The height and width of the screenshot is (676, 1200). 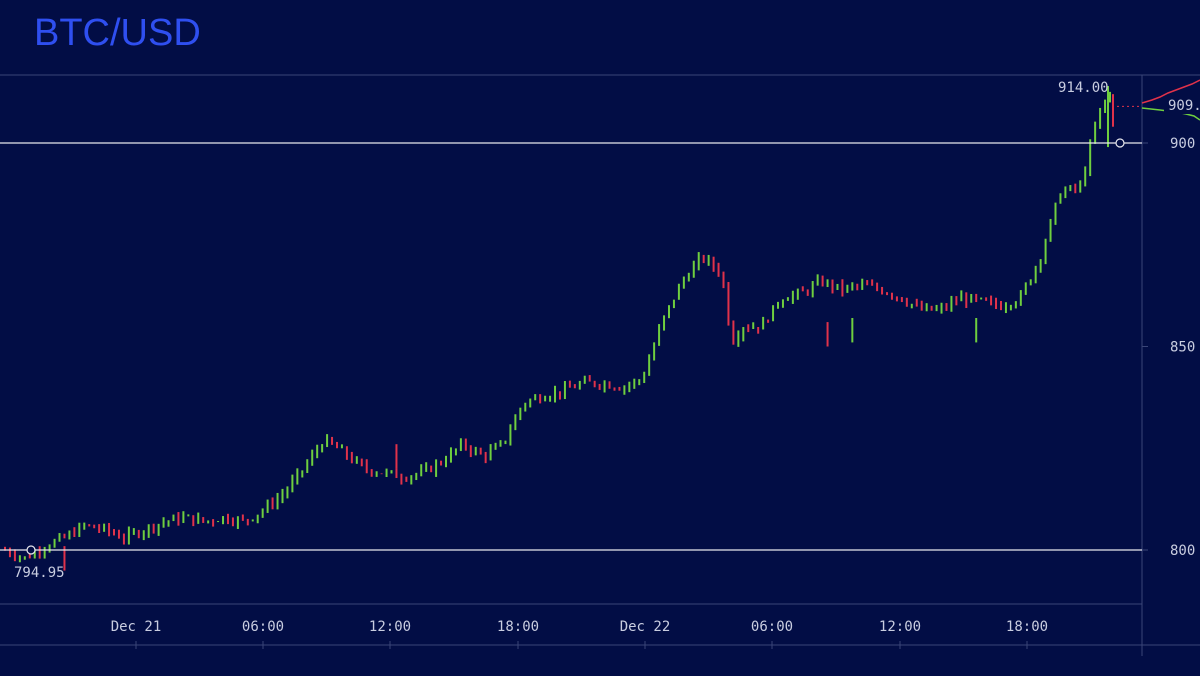 I want to click on x-tick-label: Dec 21, so click(x=136, y=627).